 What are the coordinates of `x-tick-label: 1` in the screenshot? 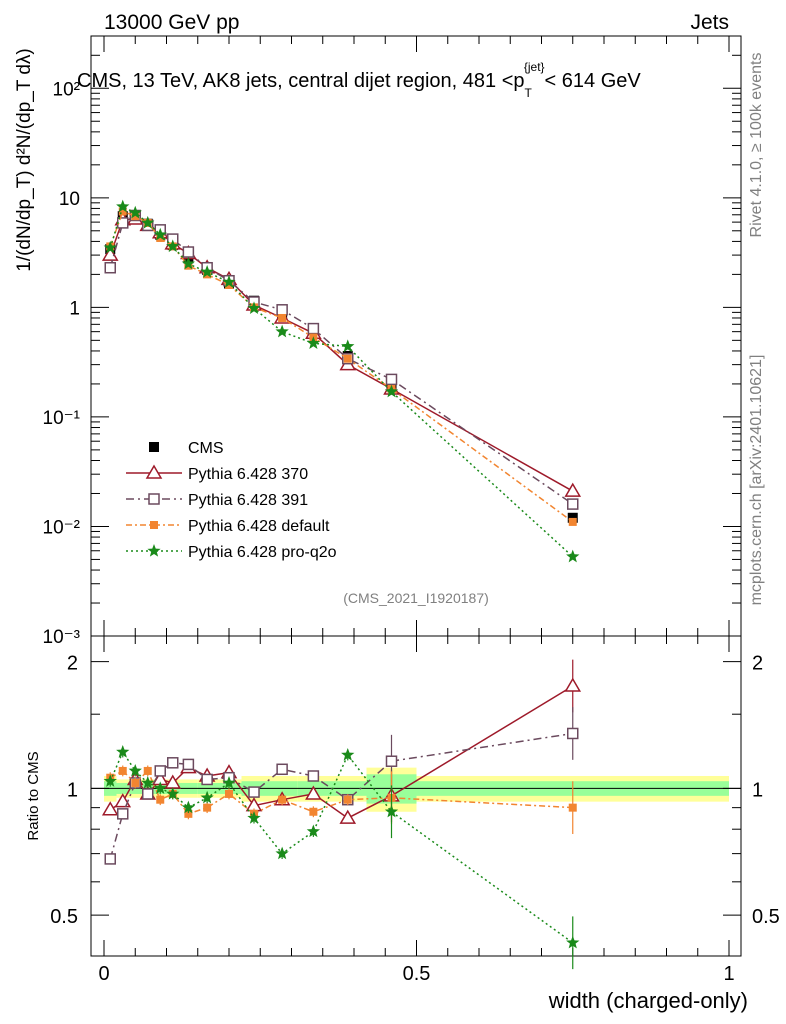 It's located at (728, 974).